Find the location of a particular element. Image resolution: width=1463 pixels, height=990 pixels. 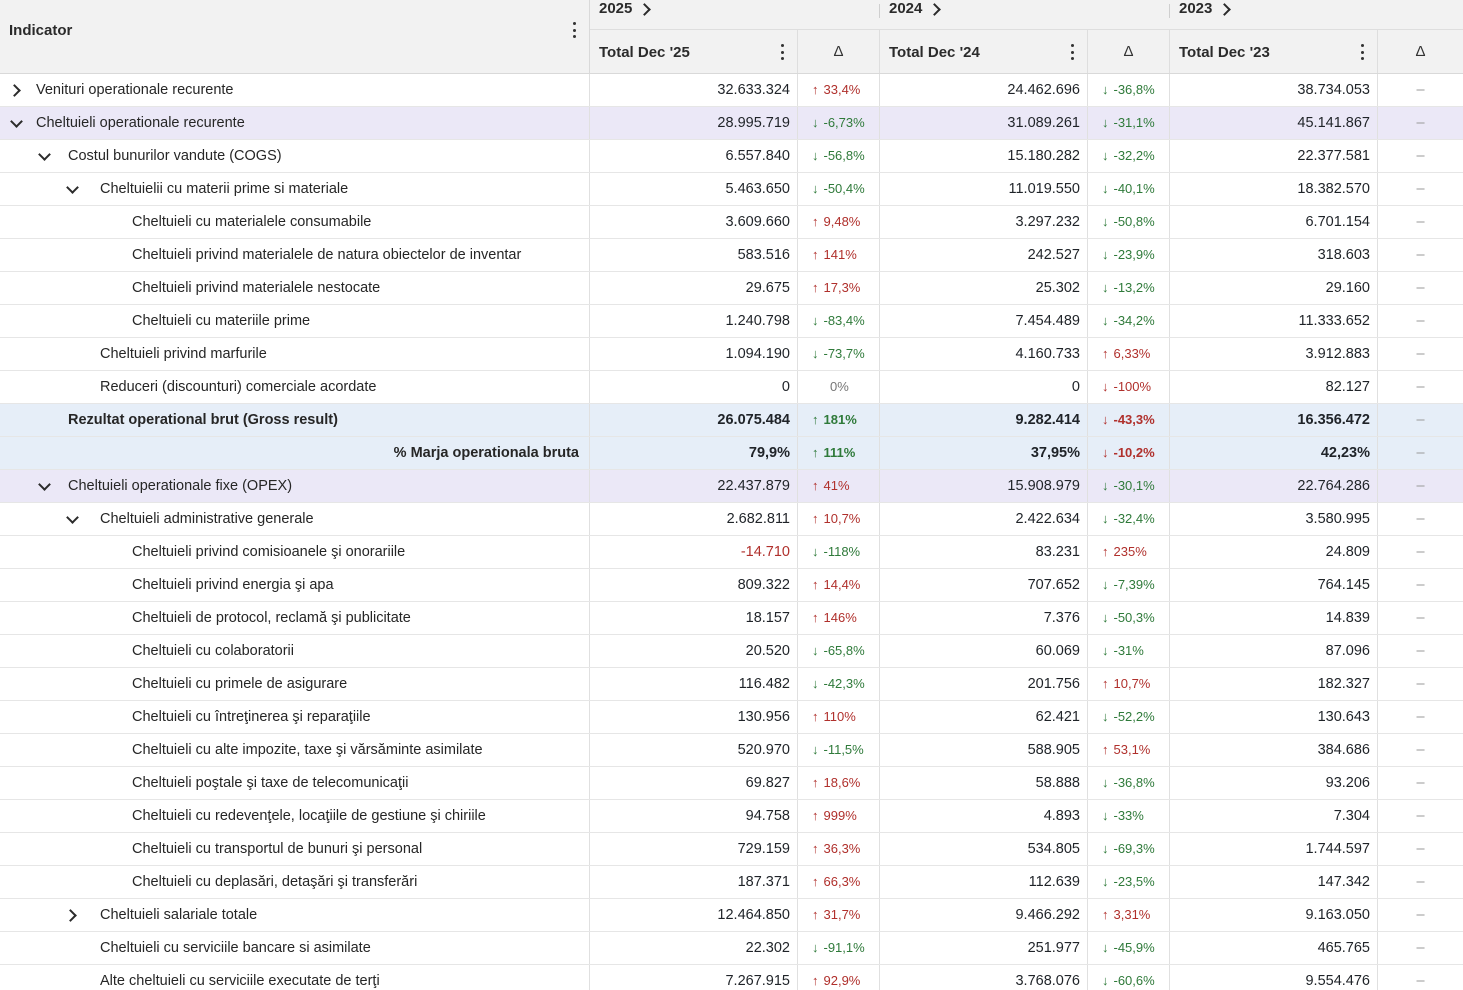

year-group-2024: 2024 is located at coordinates (1025, 15).